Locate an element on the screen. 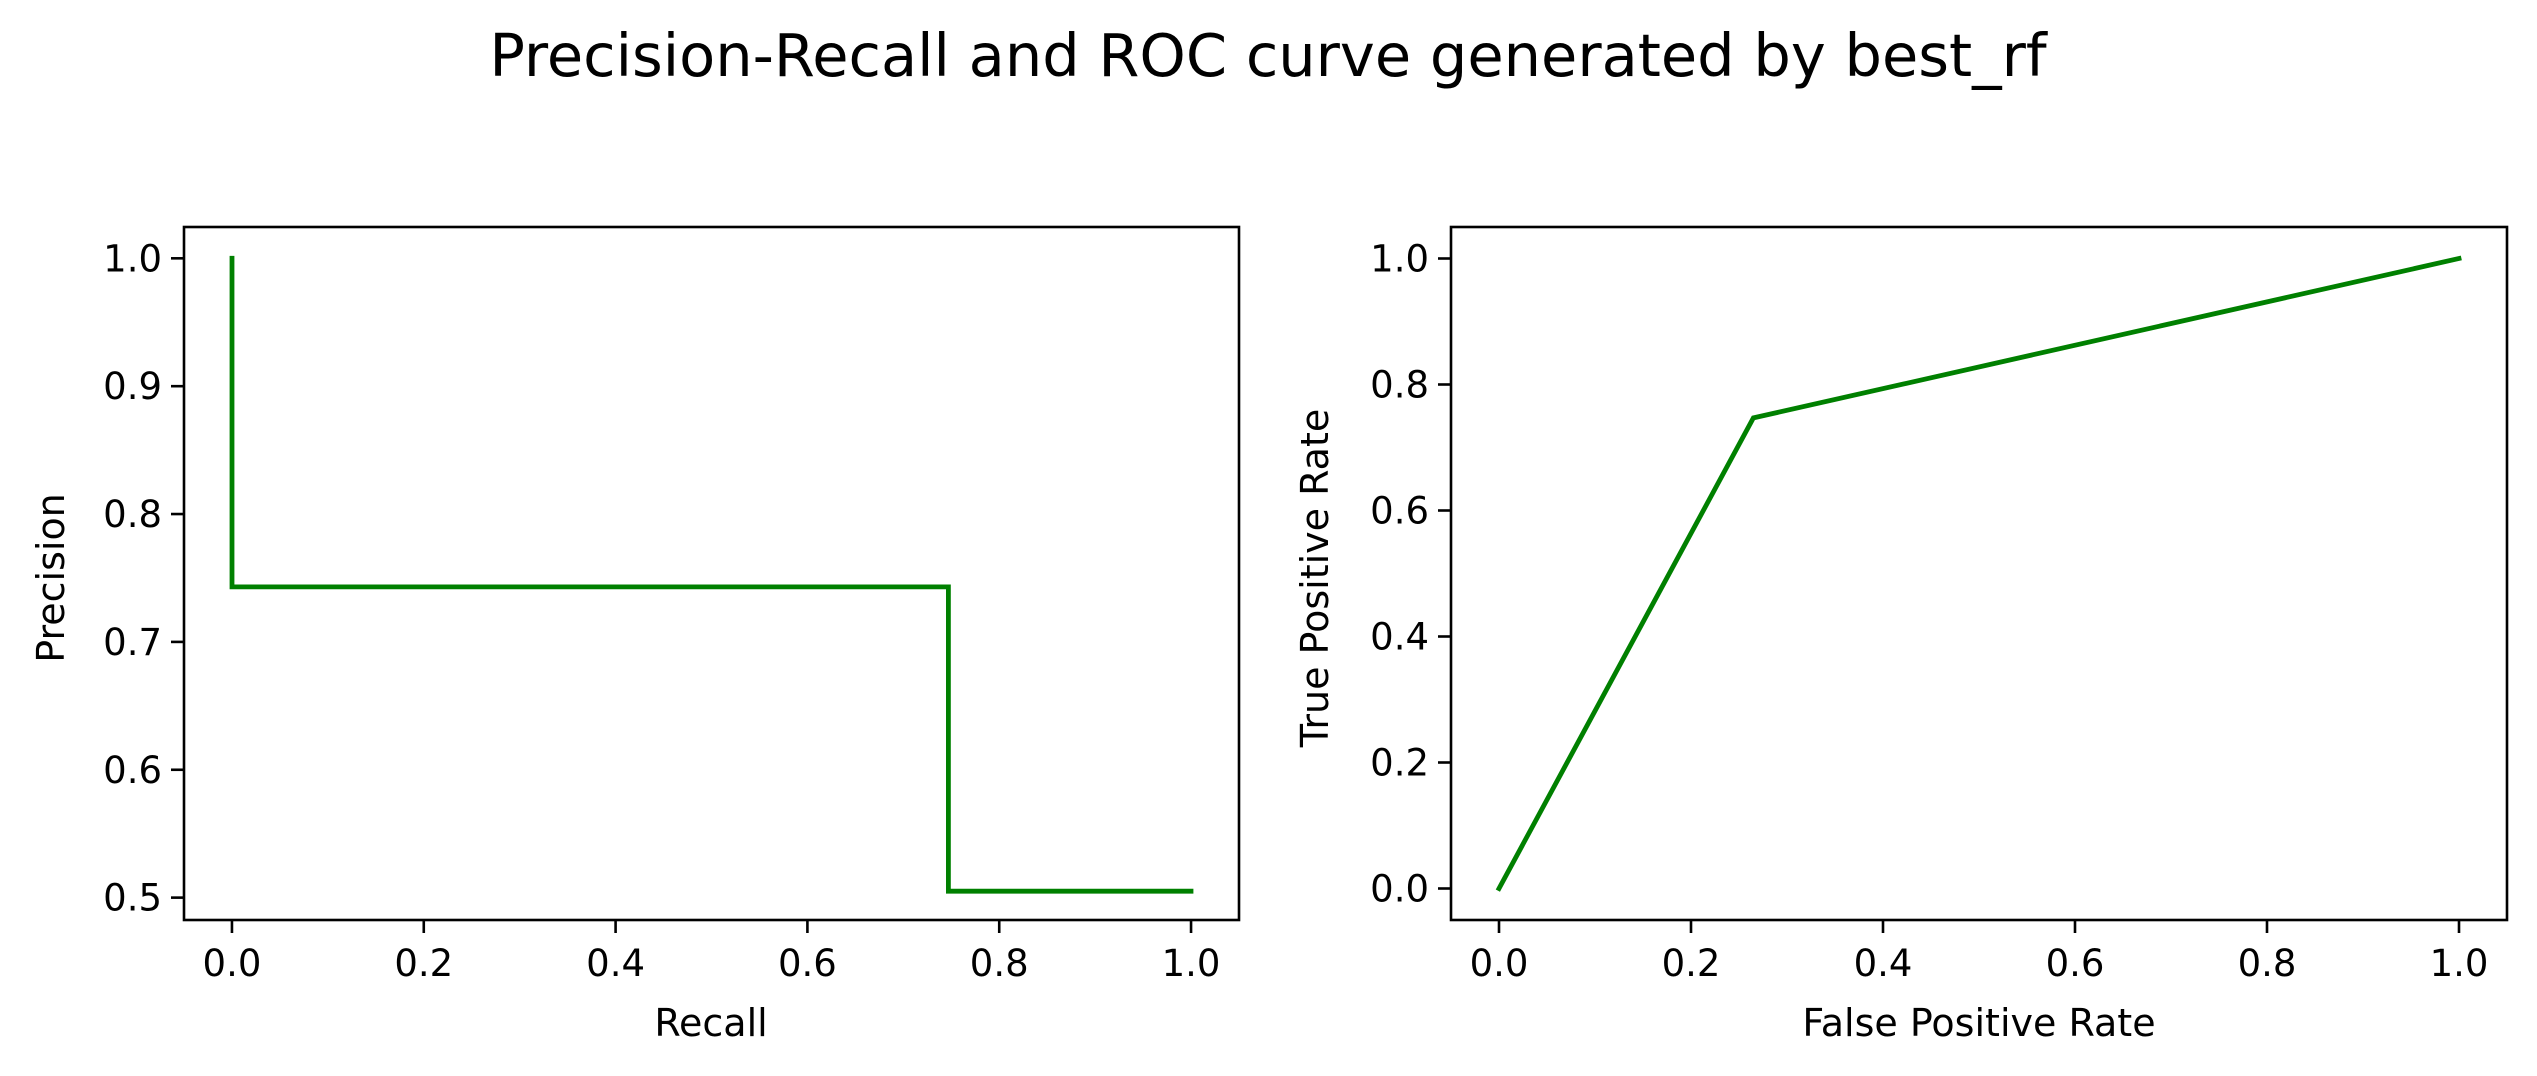 The image size is (2537, 1076). roc-y-tick-label: 1.0 is located at coordinates (1399, 259).